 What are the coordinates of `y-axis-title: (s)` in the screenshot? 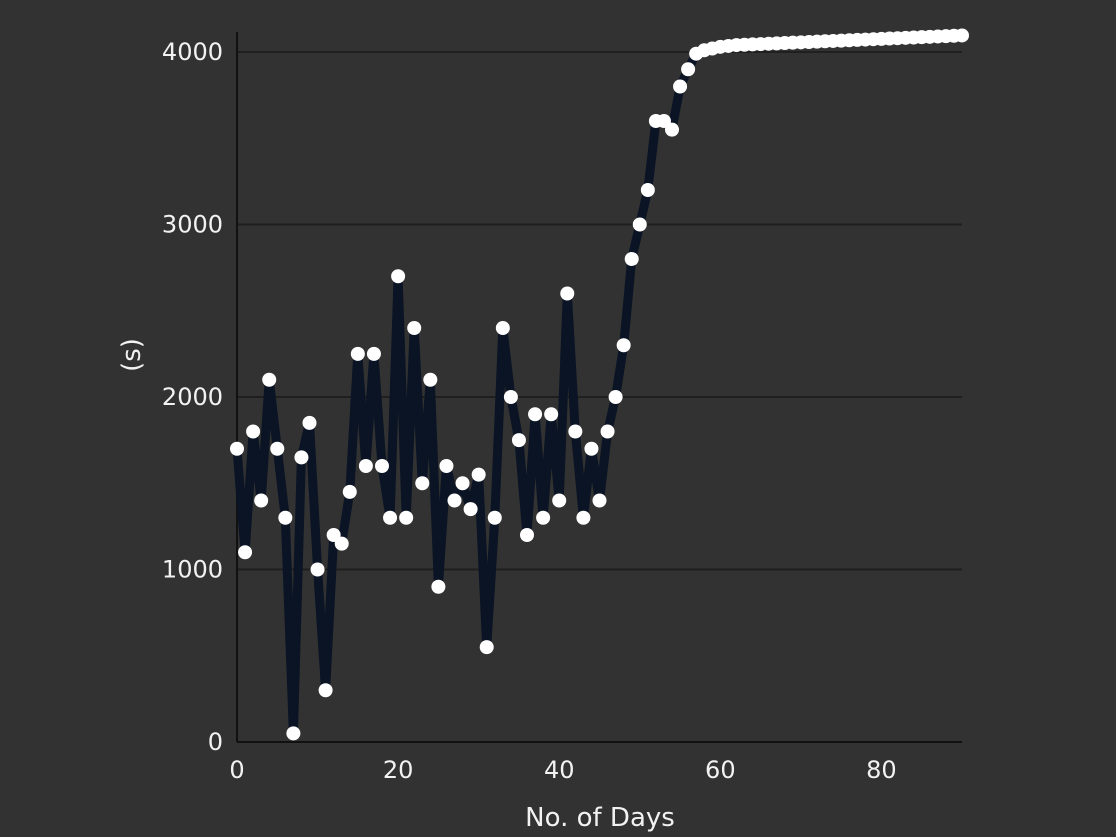 It's located at (132, 355).